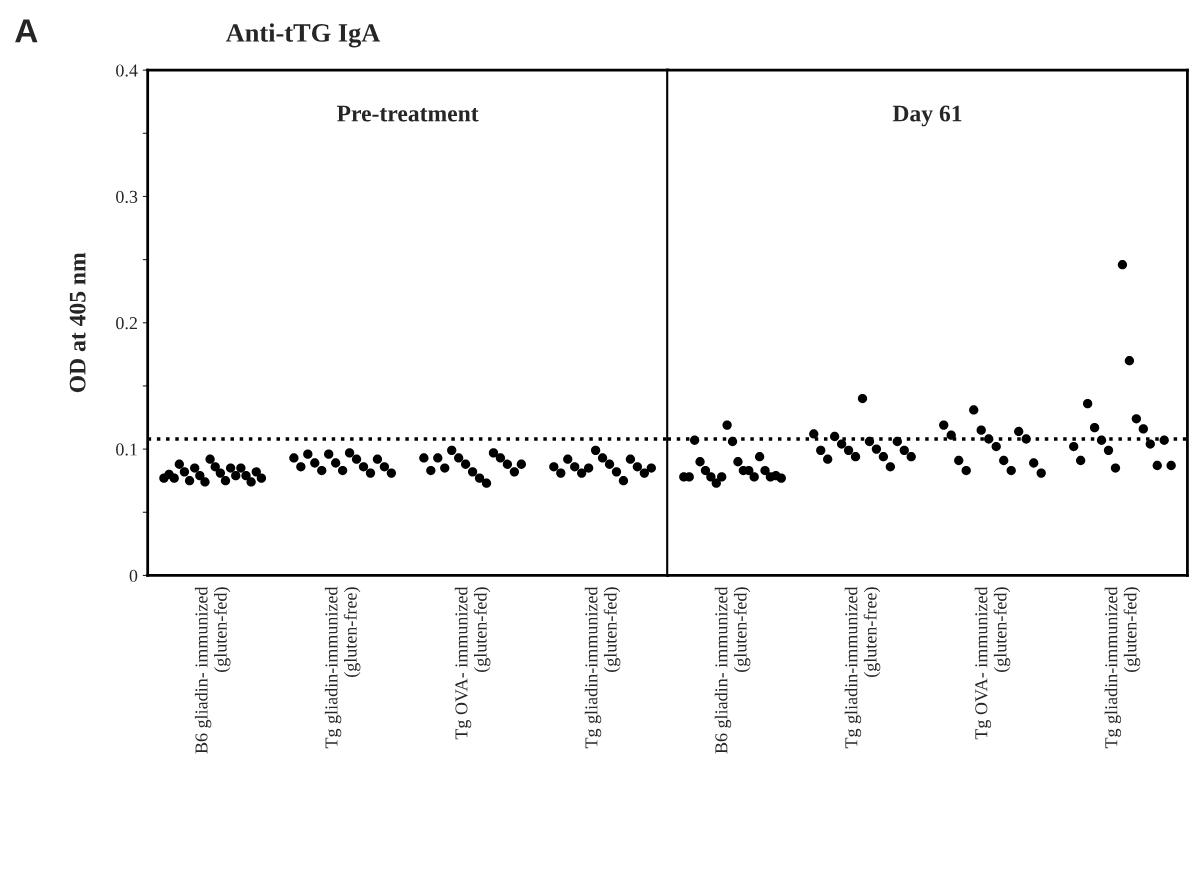 The width and height of the screenshot is (1191, 888). What do you see at coordinates (133, 575) in the screenshot?
I see `y-tick-label: 0` at bounding box center [133, 575].